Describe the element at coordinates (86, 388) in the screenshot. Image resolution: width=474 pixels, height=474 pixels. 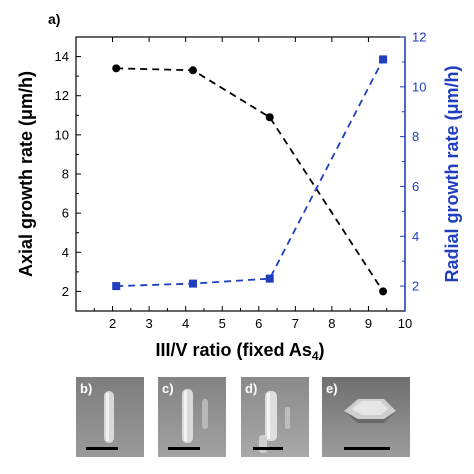
I see `sem-label-b: b)` at that location.